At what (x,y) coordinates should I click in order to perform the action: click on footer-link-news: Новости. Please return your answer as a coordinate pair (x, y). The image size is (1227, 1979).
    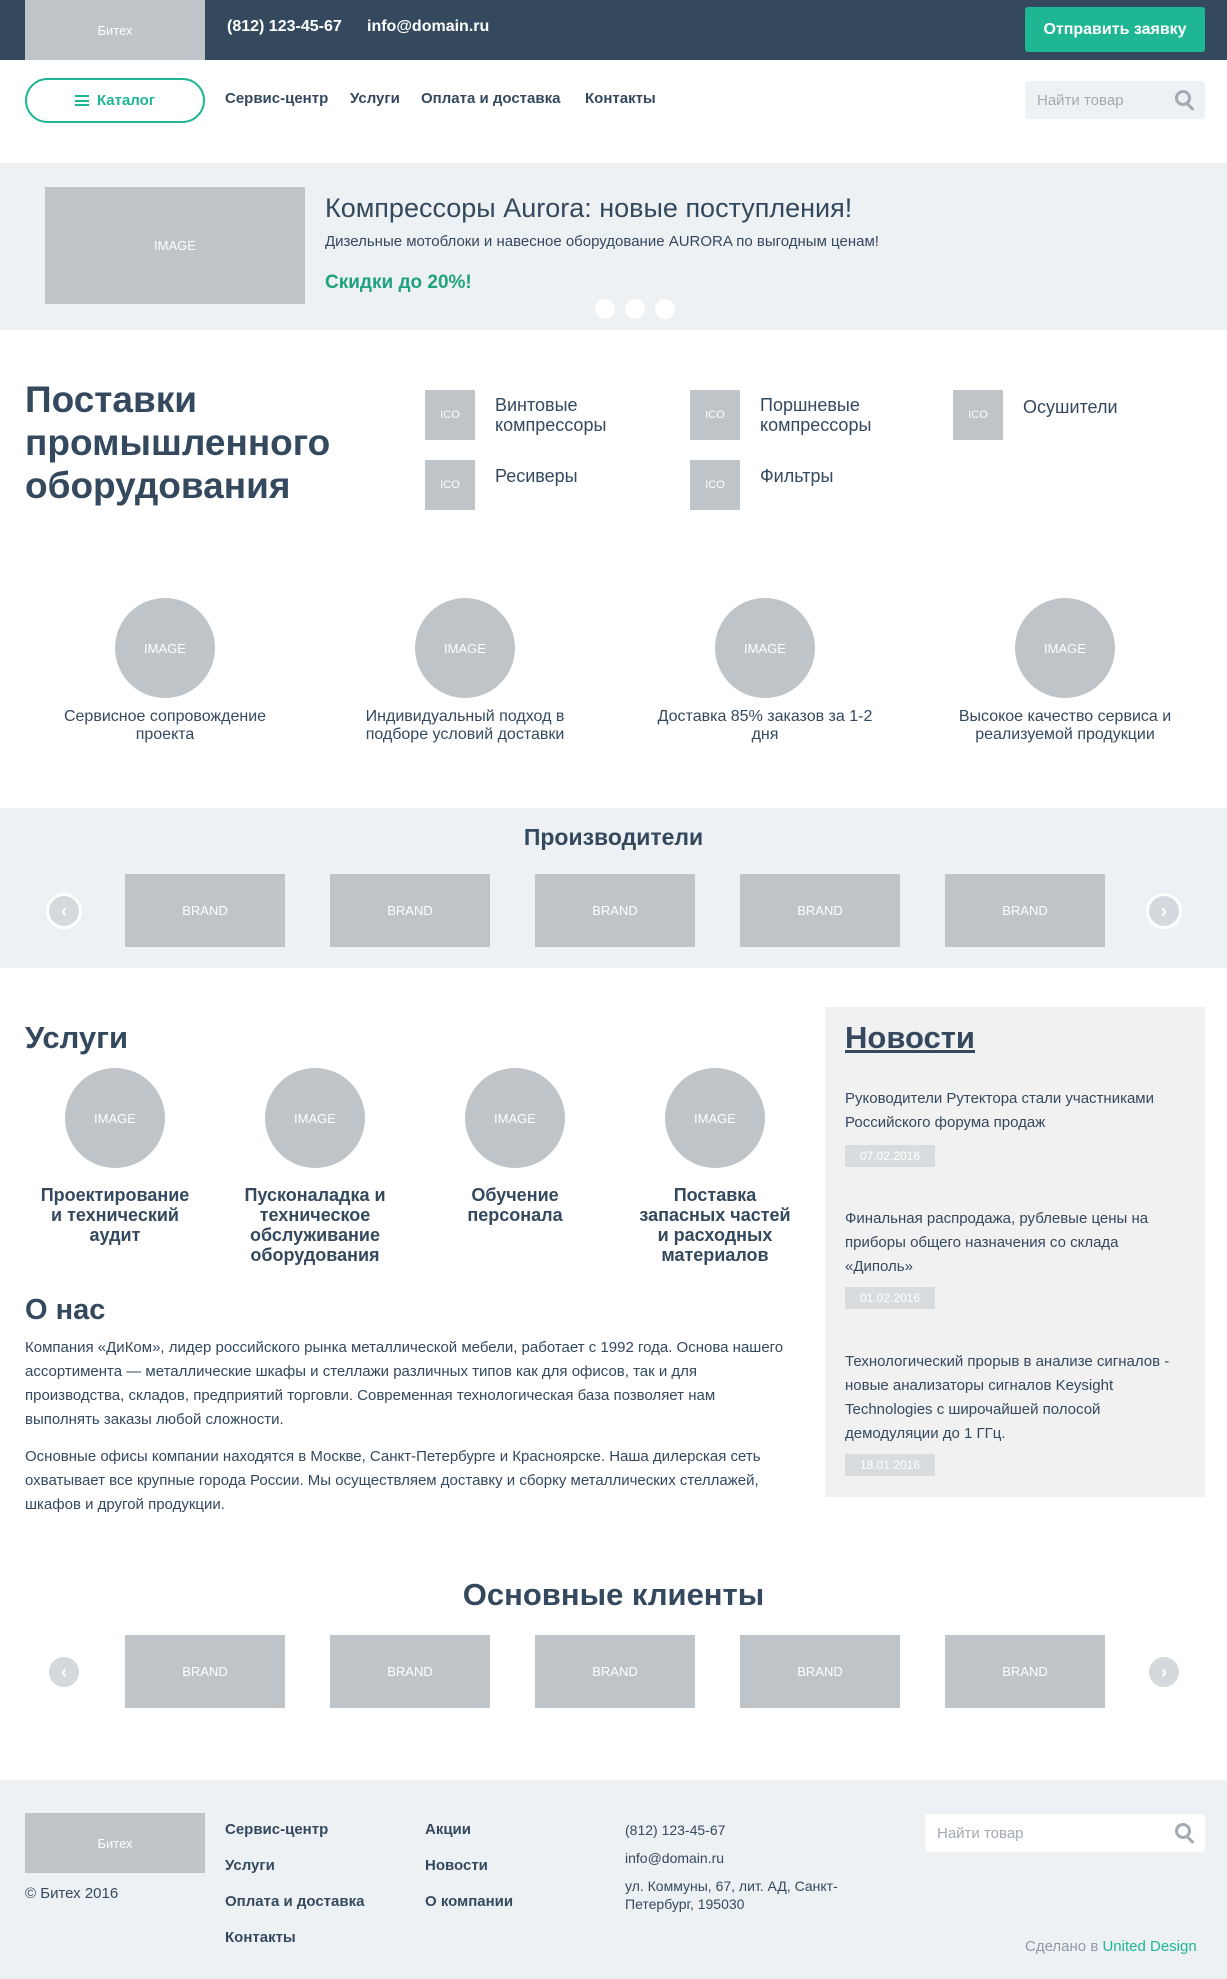
    Looking at the image, I should click on (456, 1865).